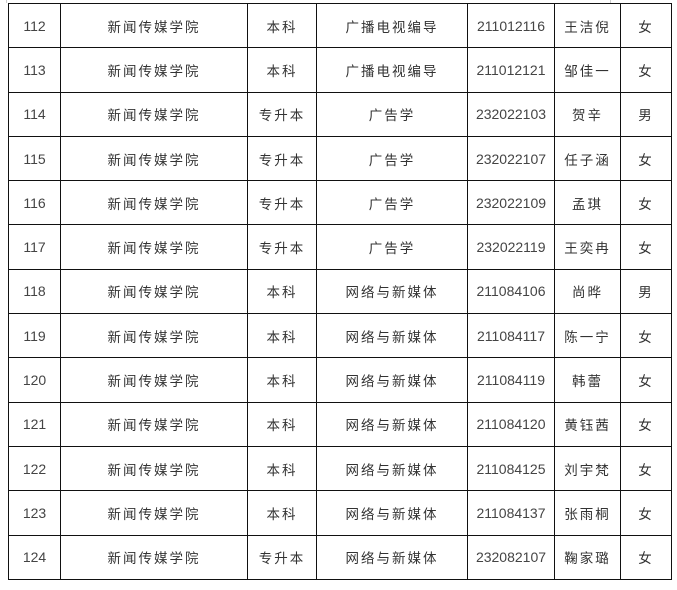  What do you see at coordinates (511, 158) in the screenshot?
I see `student-id-cell: 232022107` at bounding box center [511, 158].